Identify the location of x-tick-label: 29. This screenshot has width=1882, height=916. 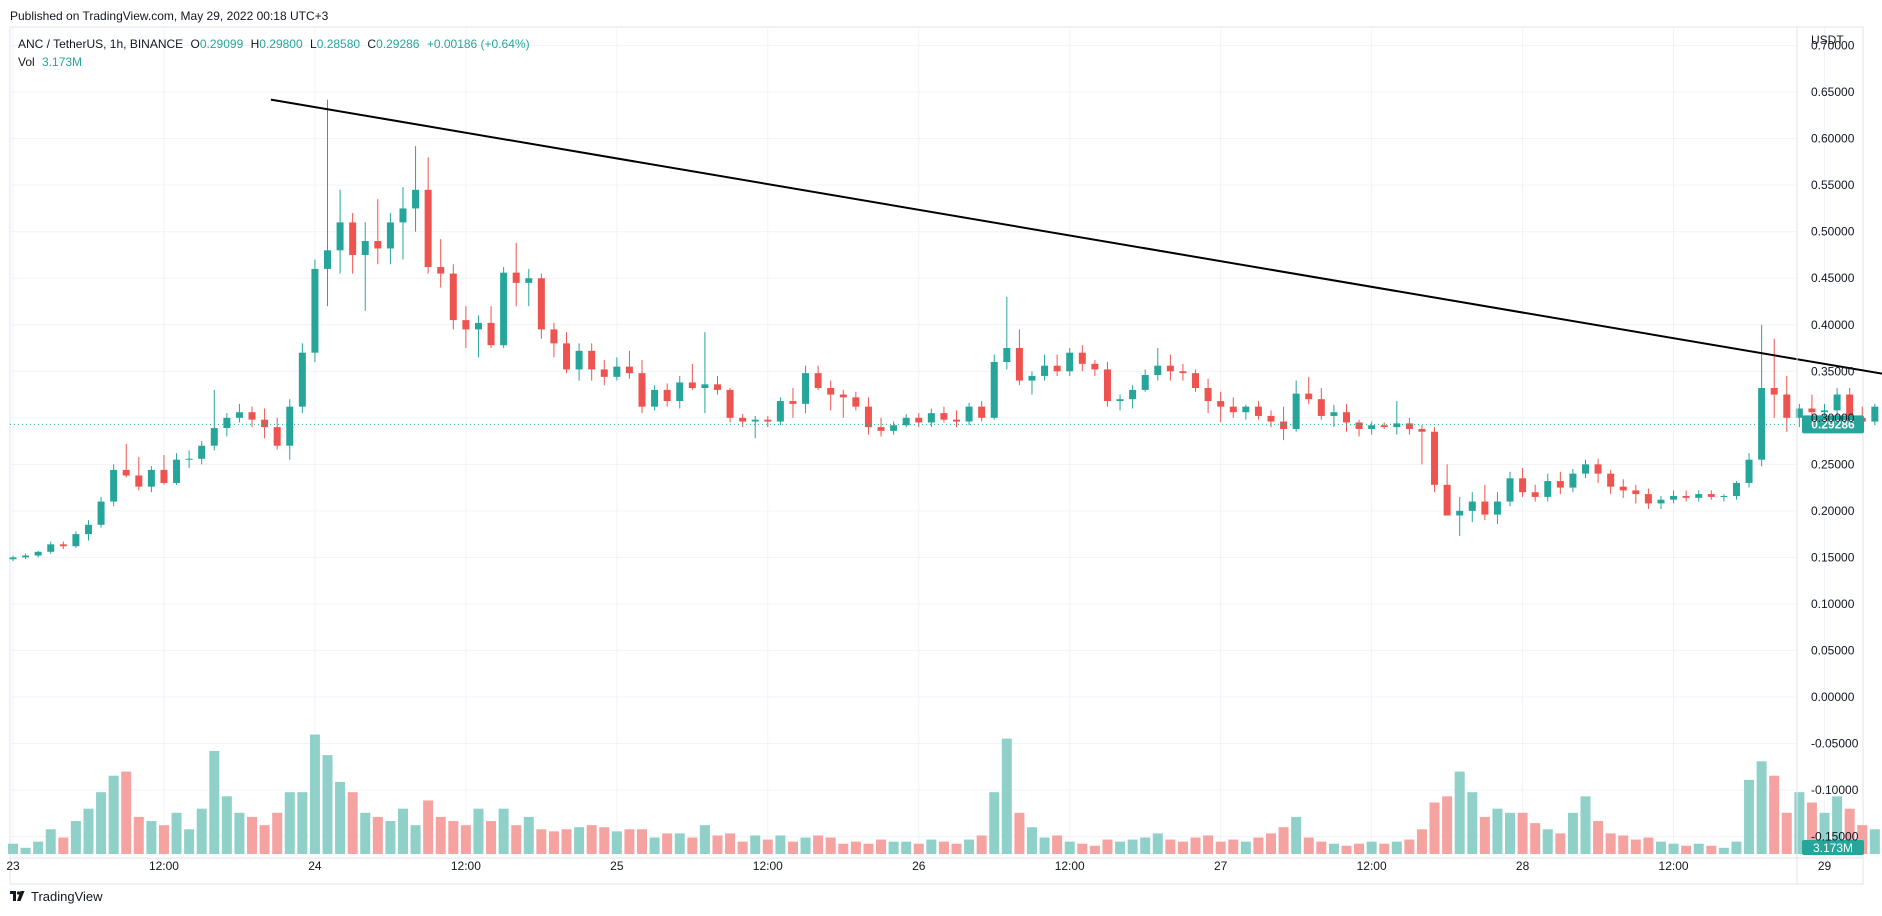
(1825, 866).